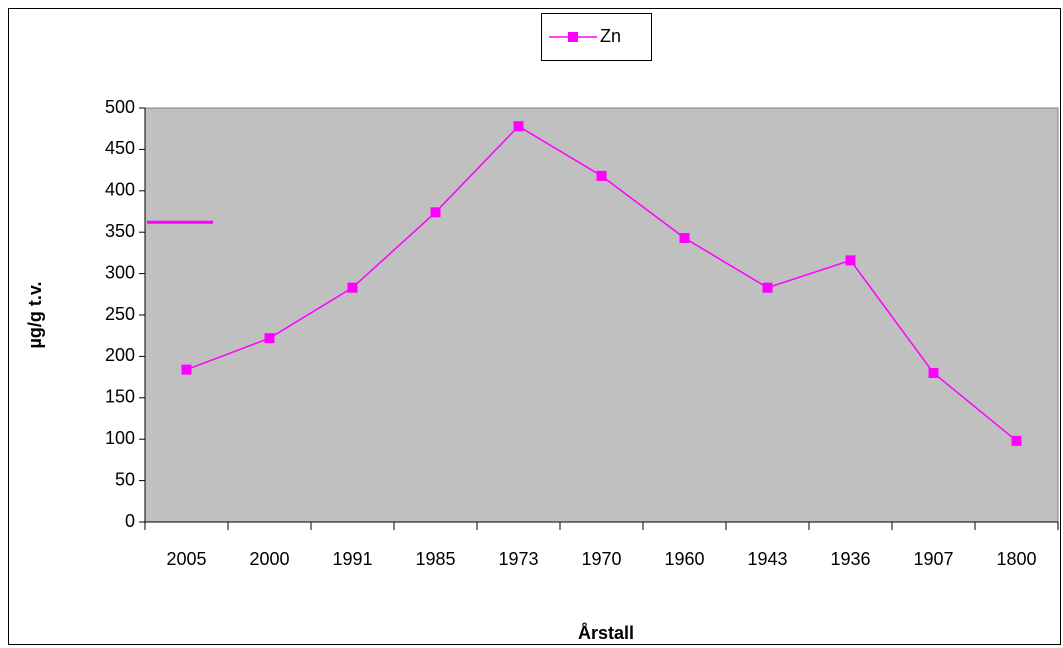 Image resolution: width=1063 pixels, height=648 pixels. I want to click on x-tick-label: 1907, so click(933, 559).